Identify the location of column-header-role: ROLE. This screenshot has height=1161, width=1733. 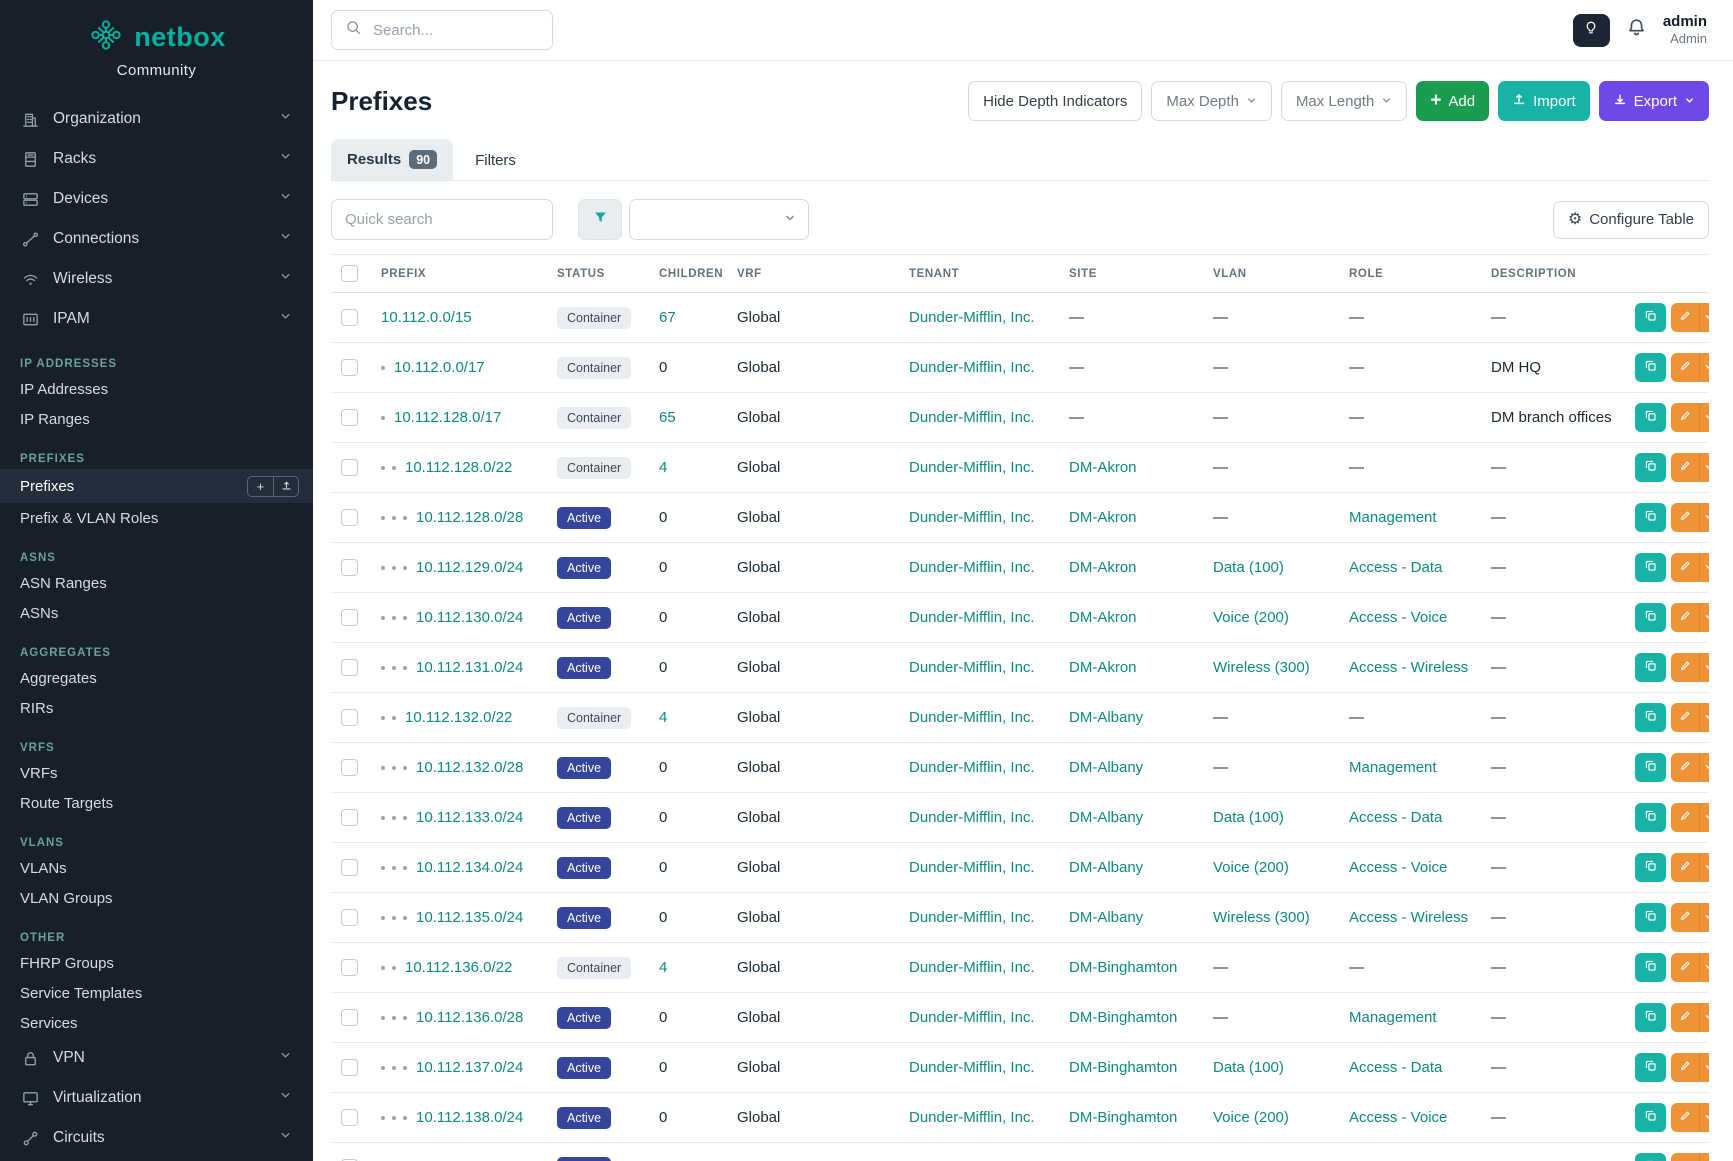
(1410, 273).